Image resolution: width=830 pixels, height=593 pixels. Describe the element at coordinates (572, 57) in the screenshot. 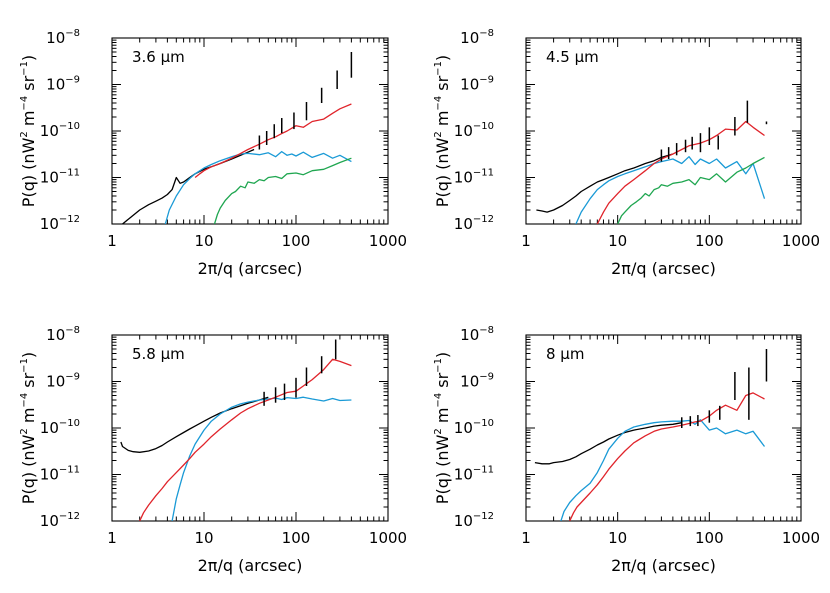

I see `panel-label: 4.5 μm` at that location.